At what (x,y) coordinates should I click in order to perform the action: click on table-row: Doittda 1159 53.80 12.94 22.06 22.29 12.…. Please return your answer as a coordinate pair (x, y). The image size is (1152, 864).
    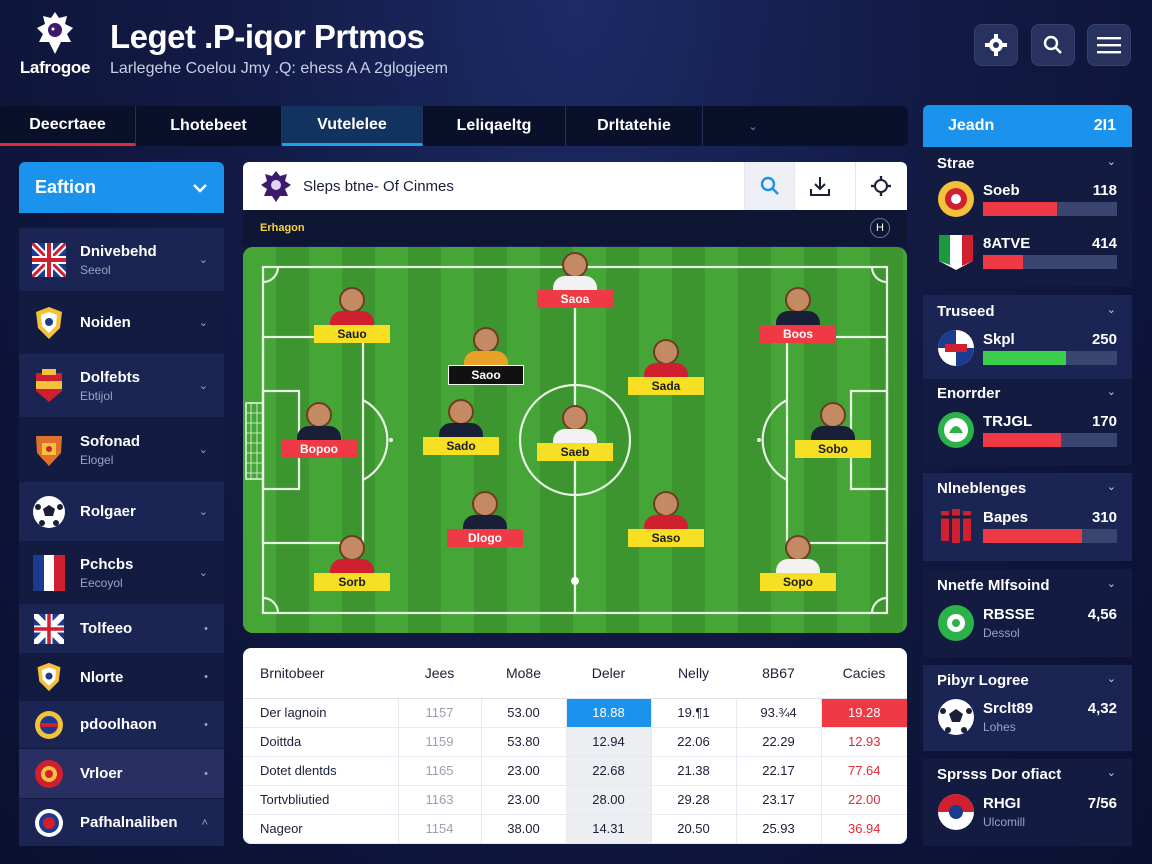
    Looking at the image, I should click on (575, 742).